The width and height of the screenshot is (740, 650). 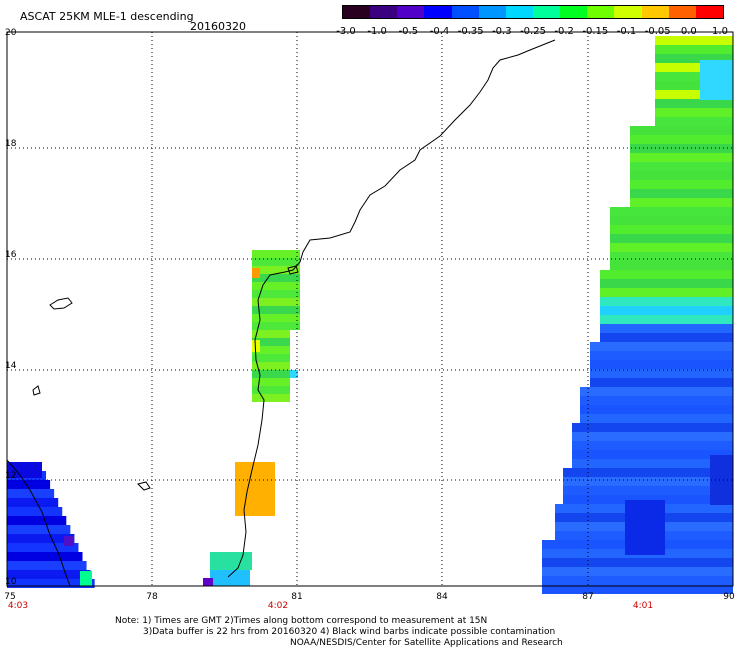 What do you see at coordinates (9, 597) in the screenshot?
I see `longitude-label: 75` at bounding box center [9, 597].